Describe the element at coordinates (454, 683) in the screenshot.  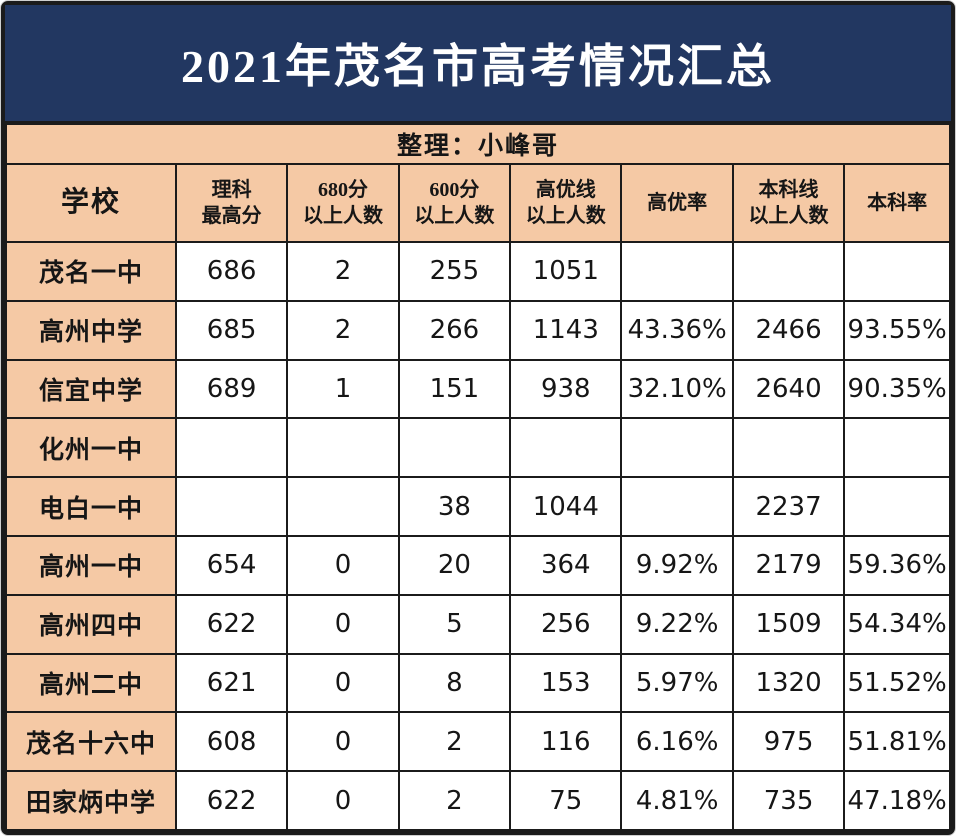
I see `table-cell: 8` at that location.